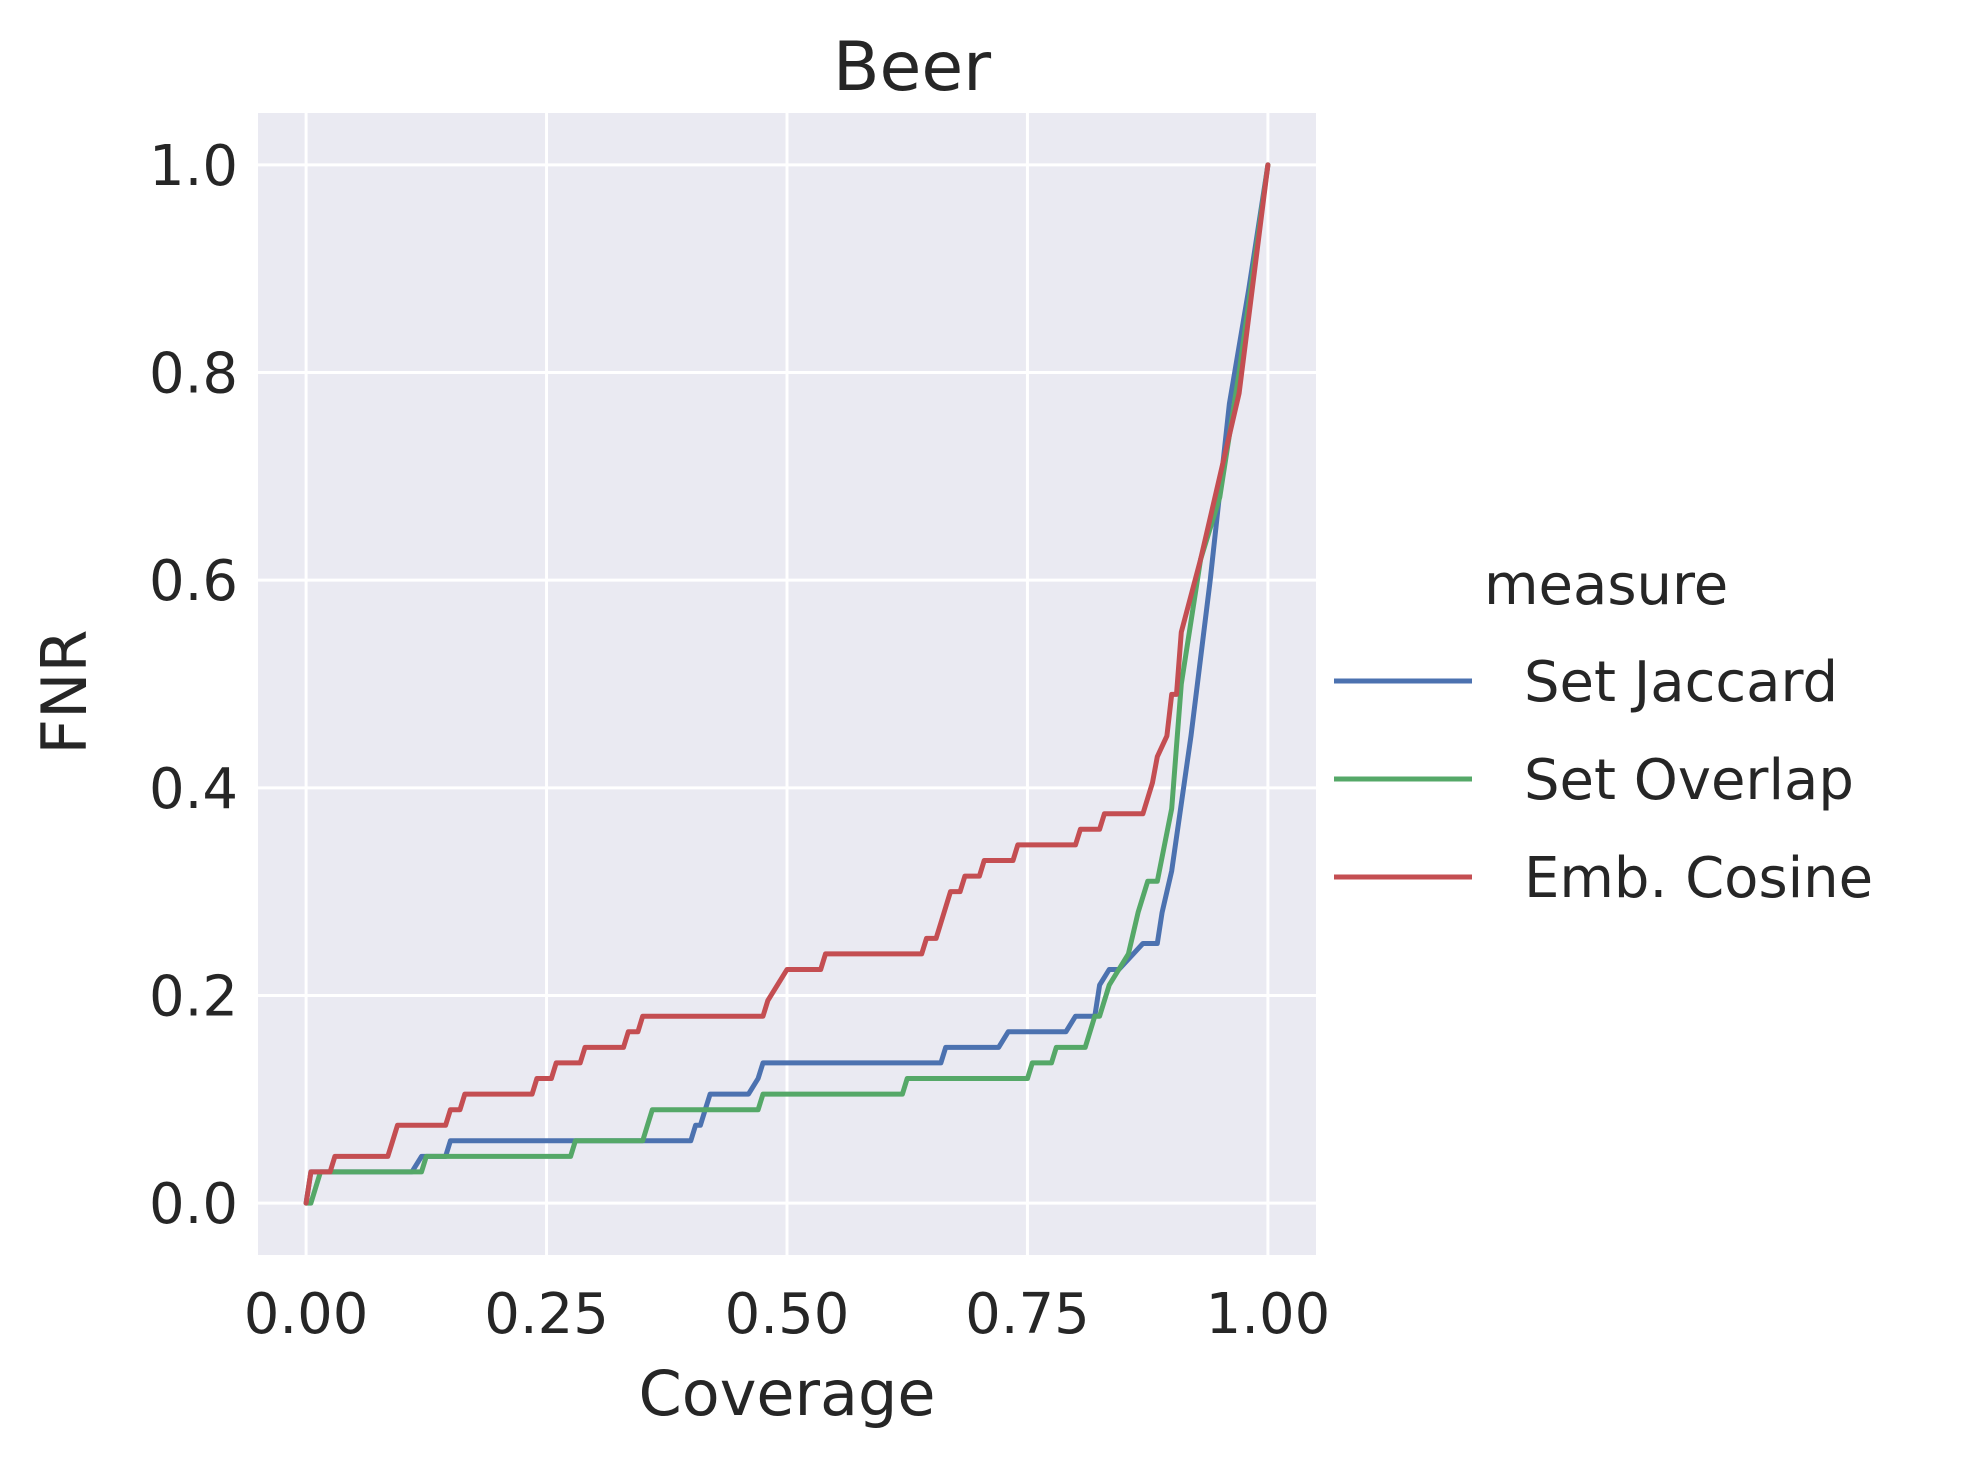 This screenshot has height=1458, width=1980. I want to click on x-tick-labels: 0.00 0.25 0.50 0.75 1.00, so click(787, 1314).